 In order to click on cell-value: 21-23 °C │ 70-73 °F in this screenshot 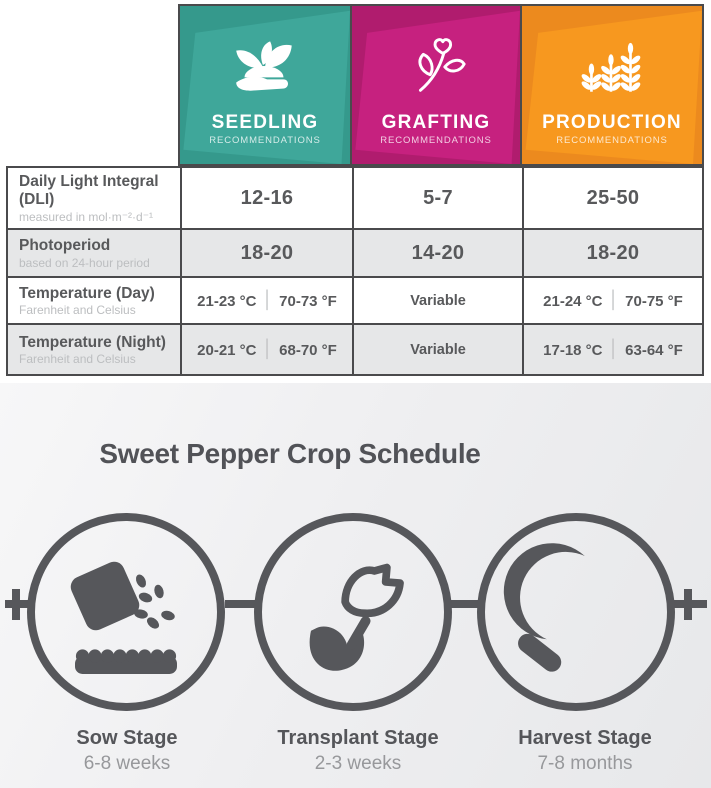, I will do `click(267, 299)`.